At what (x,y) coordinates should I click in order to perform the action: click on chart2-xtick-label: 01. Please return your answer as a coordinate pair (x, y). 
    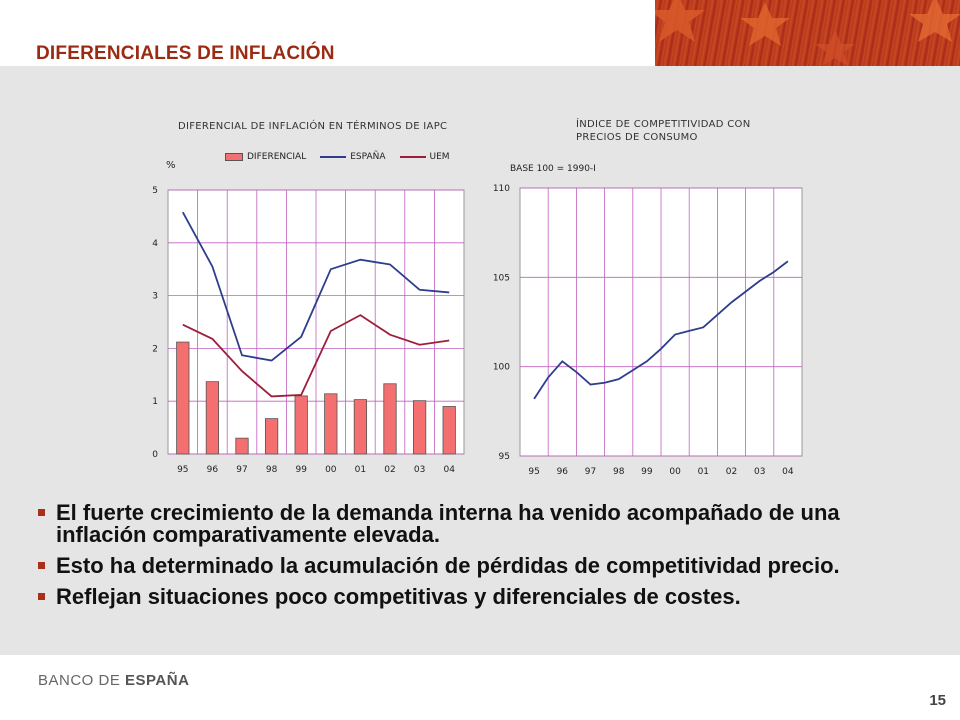
    Looking at the image, I should click on (703, 472).